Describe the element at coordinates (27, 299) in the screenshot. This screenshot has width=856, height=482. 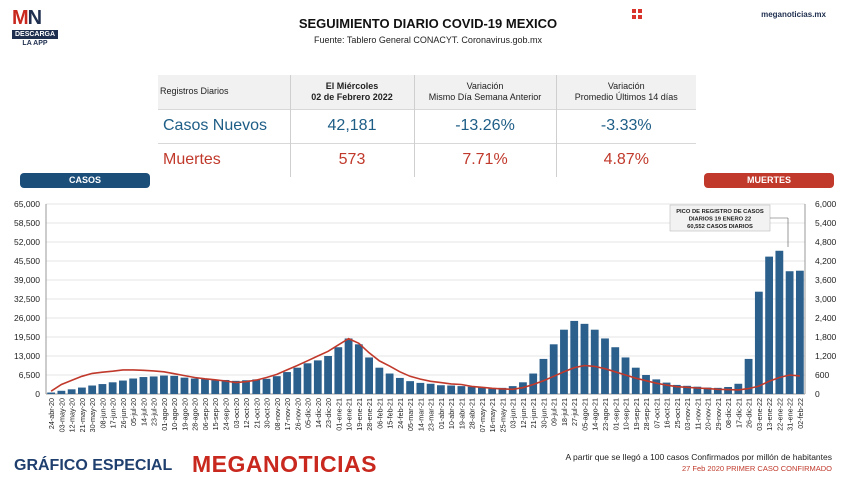
I see `y-left-tick-label: 32,500` at that location.